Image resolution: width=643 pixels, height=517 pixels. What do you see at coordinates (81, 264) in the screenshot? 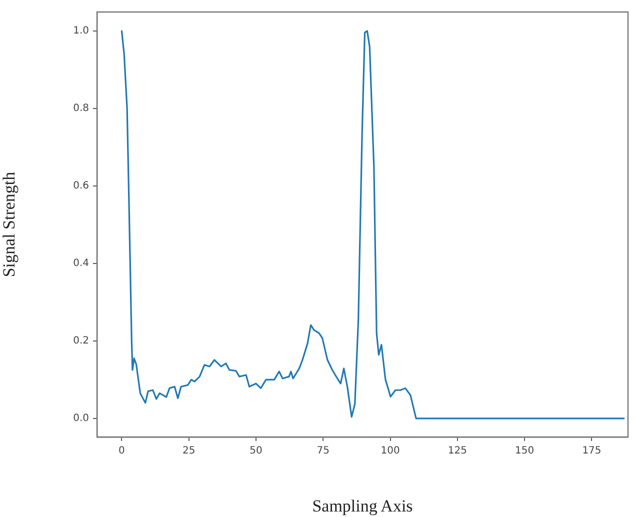
I see `y-tick-label: 0.4` at bounding box center [81, 264].